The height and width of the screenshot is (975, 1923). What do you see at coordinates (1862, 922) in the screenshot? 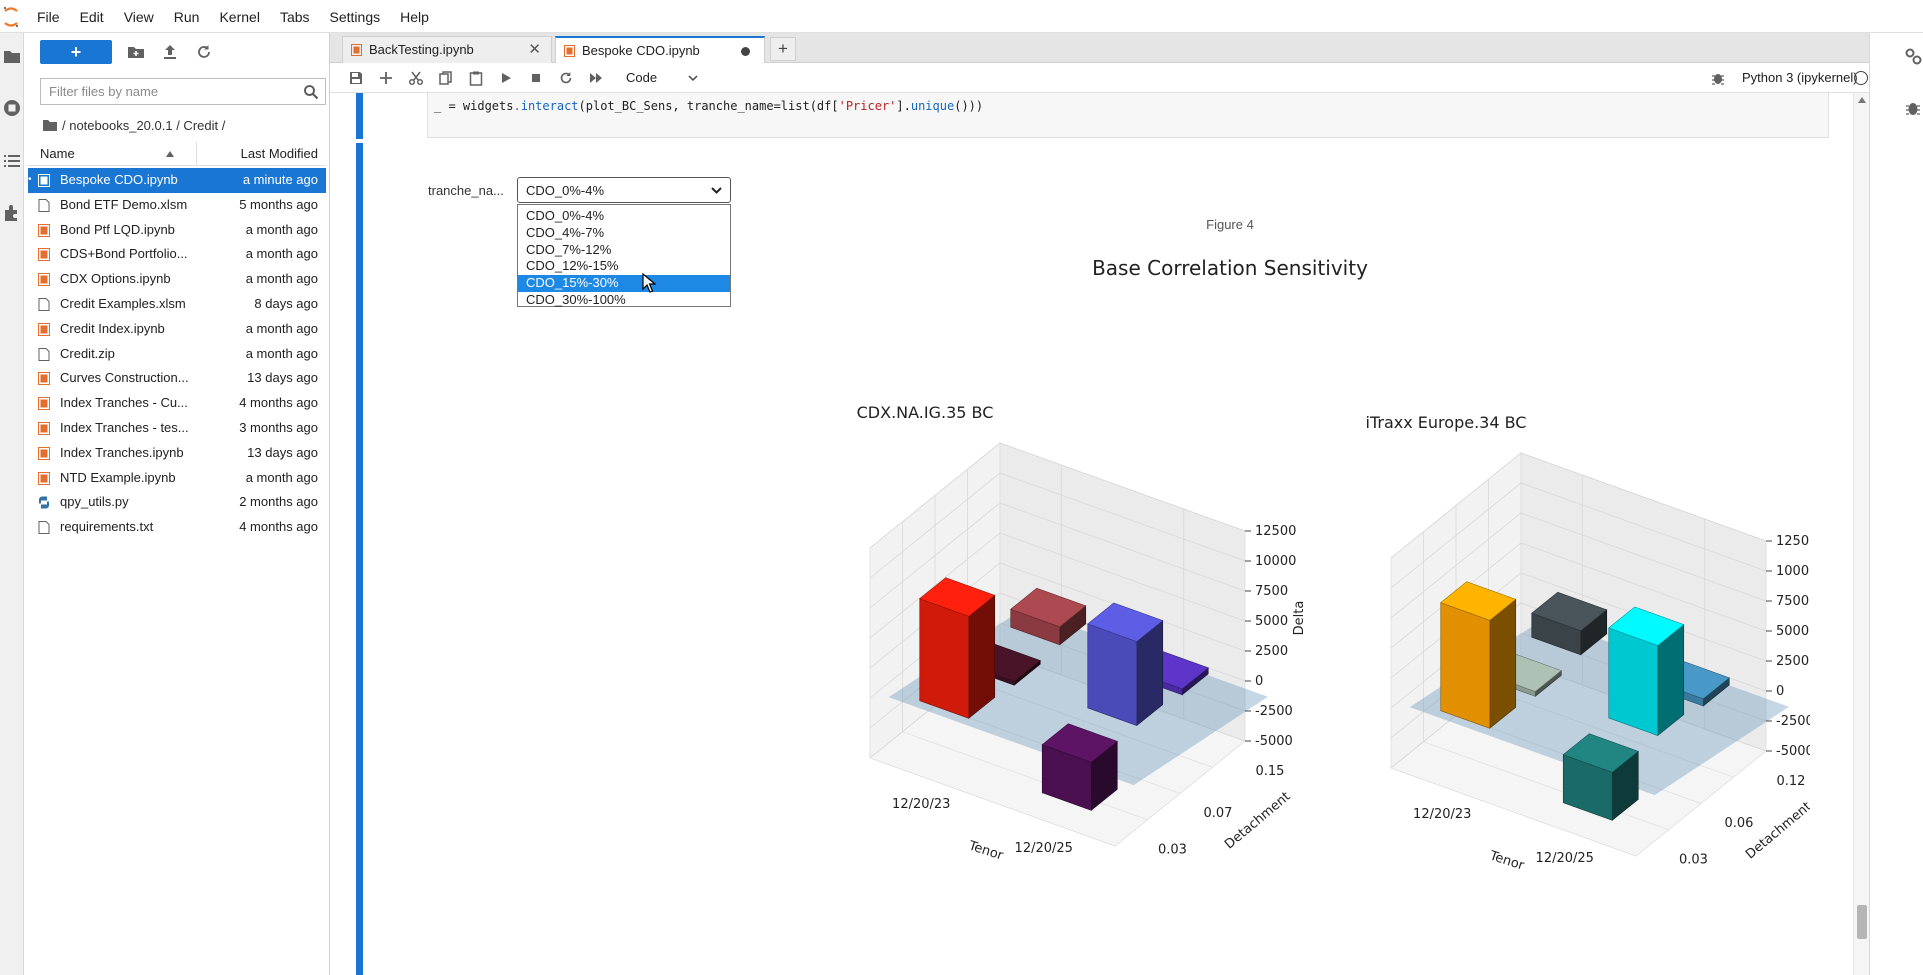
I see `scrollbar-thumb` at bounding box center [1862, 922].